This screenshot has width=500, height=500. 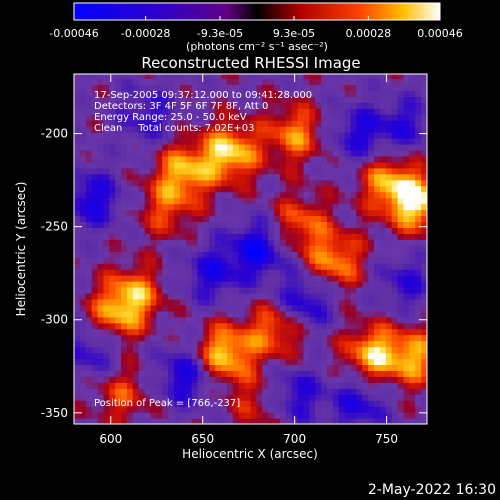 I want to click on y-tick-label: -200, so click(x=54, y=134).